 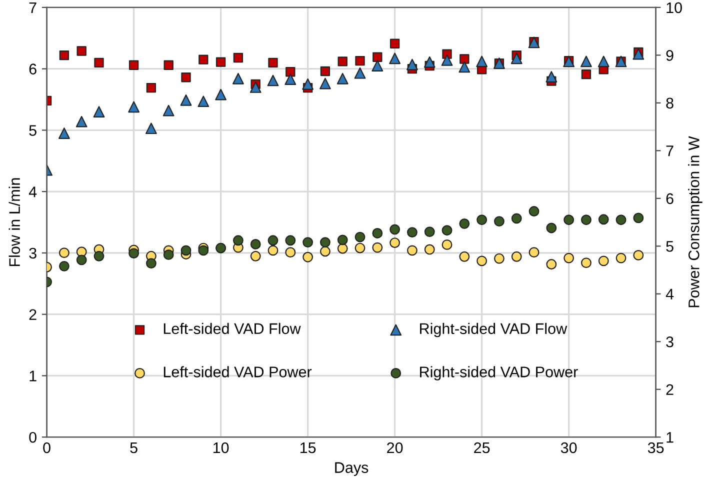 I want to click on y2-tick-label: 6, so click(x=670, y=198).